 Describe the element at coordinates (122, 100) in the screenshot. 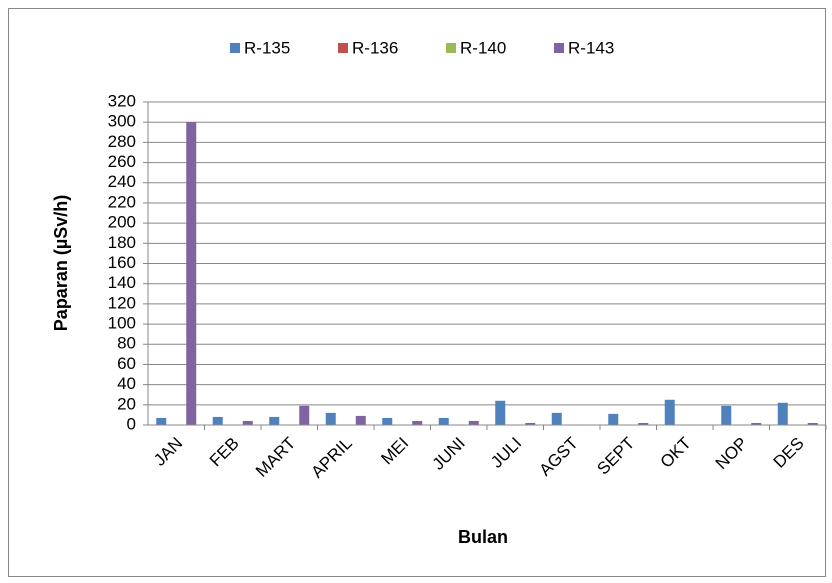

I see `y-tick-label: 320` at that location.